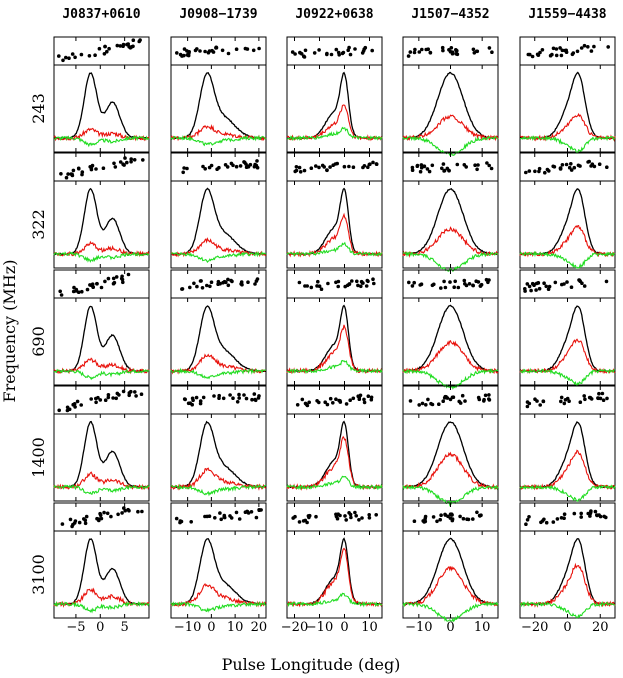 The image size is (623, 678). I want to click on row-label: 3100, so click(38, 574).